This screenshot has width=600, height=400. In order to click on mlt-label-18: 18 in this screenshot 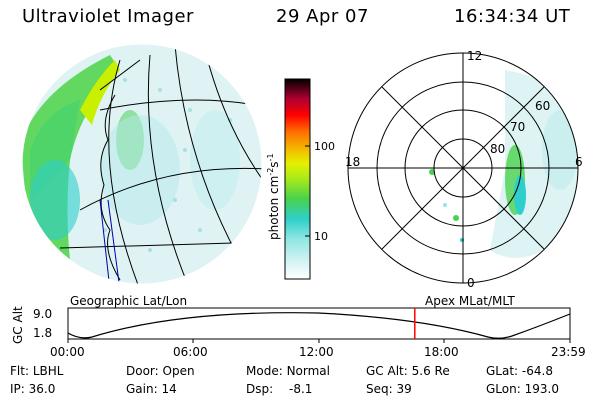, I will do `click(352, 162)`.